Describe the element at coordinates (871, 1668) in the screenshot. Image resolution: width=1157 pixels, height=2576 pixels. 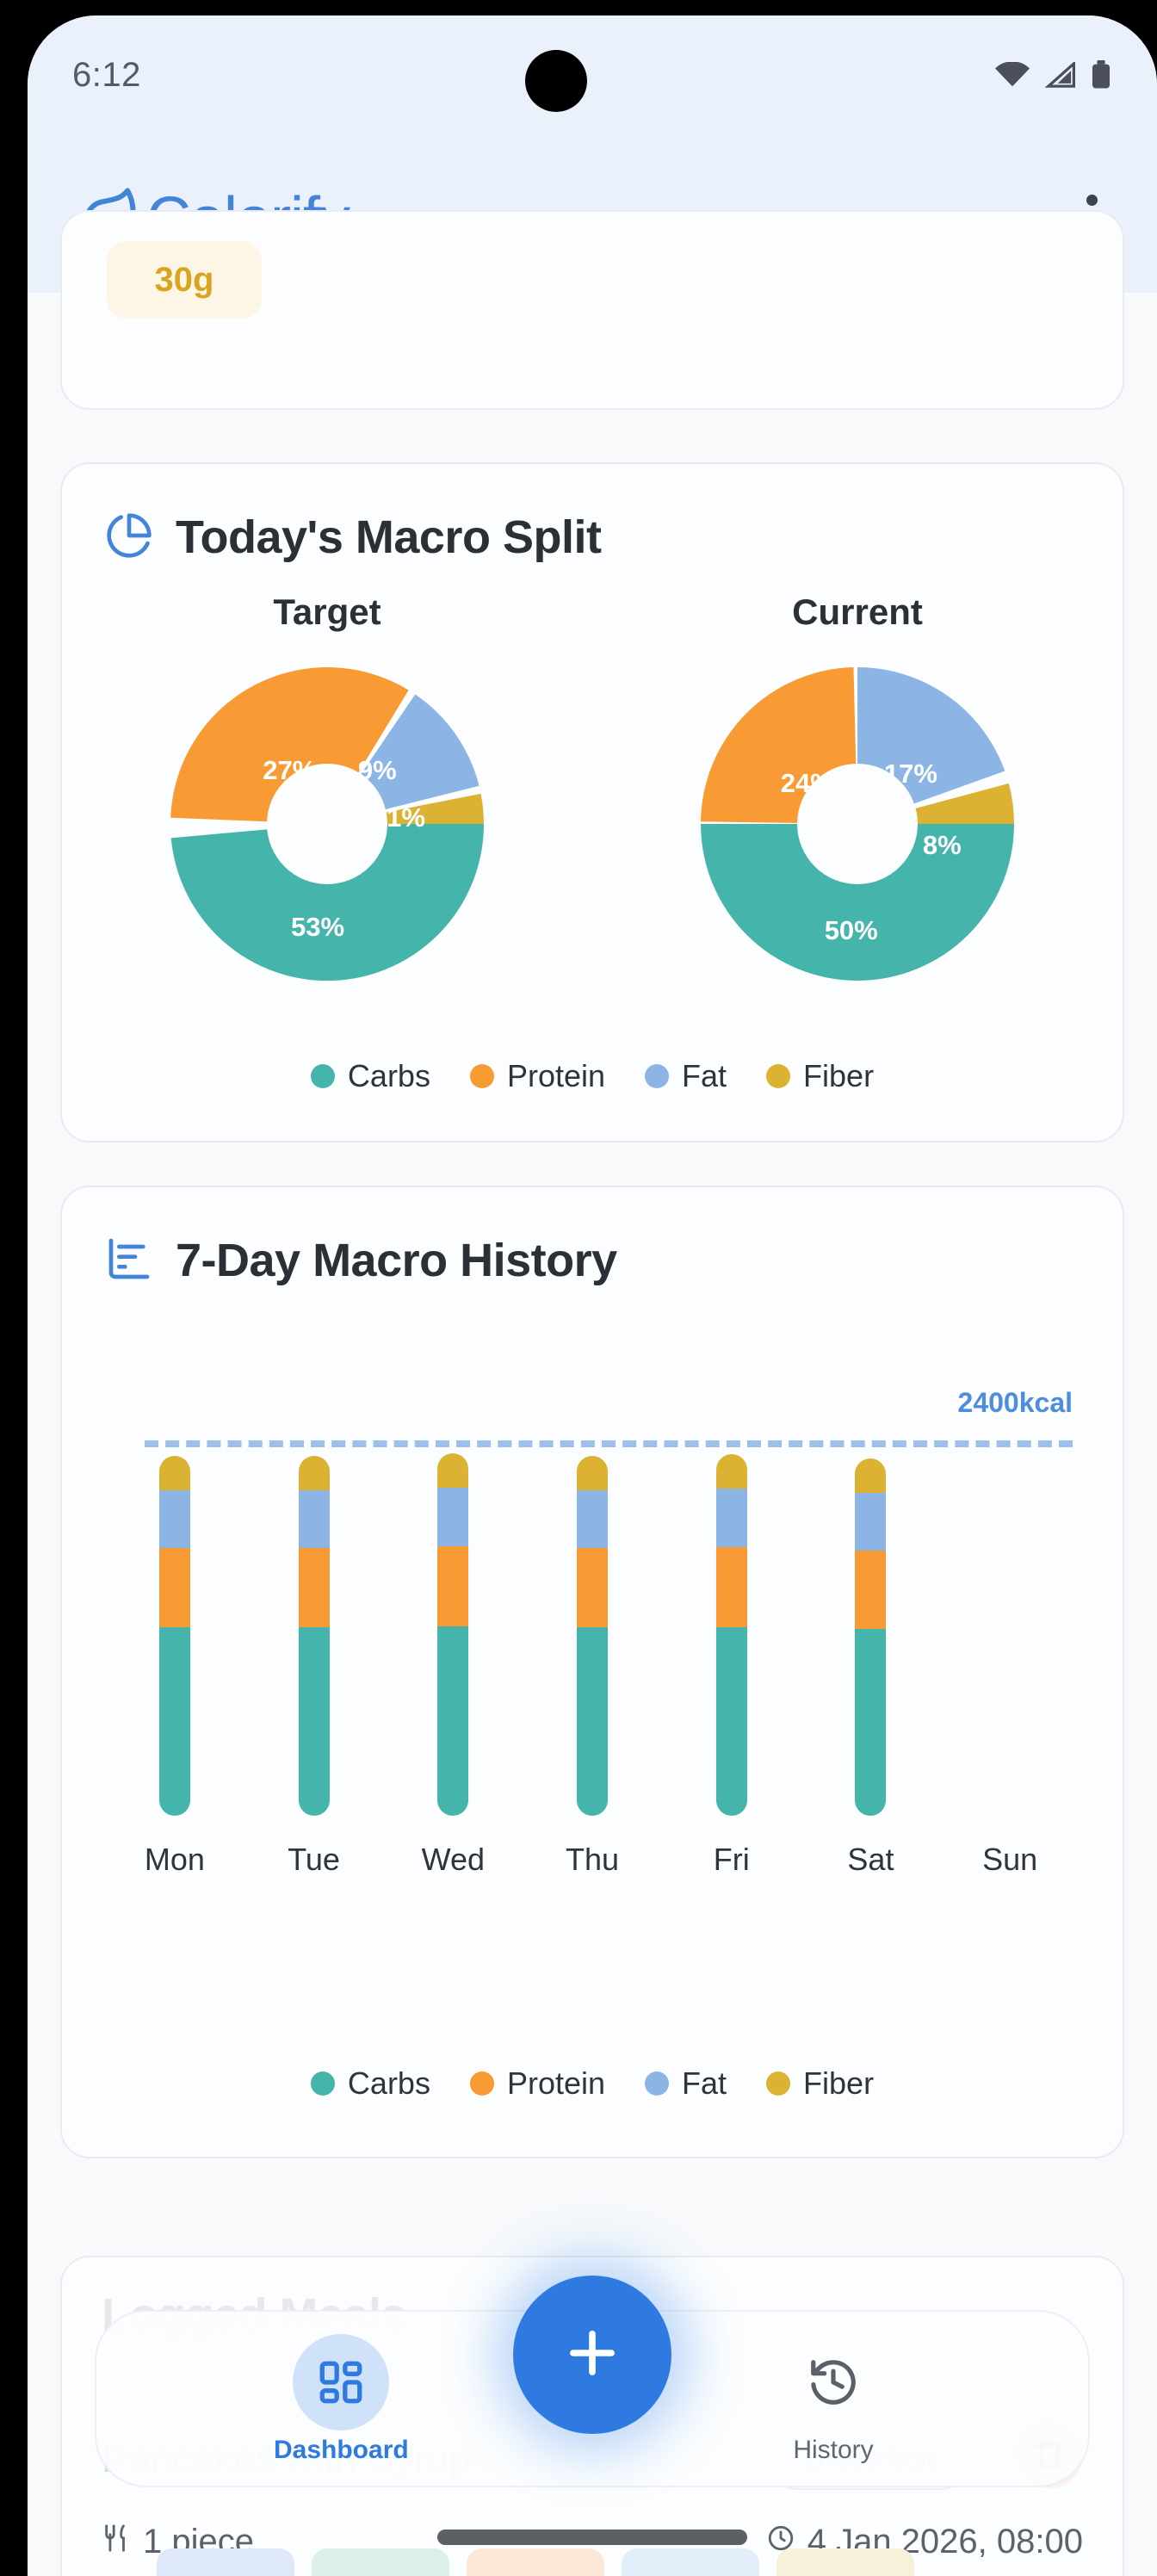
I see `bar-col-sat: Sat` at that location.